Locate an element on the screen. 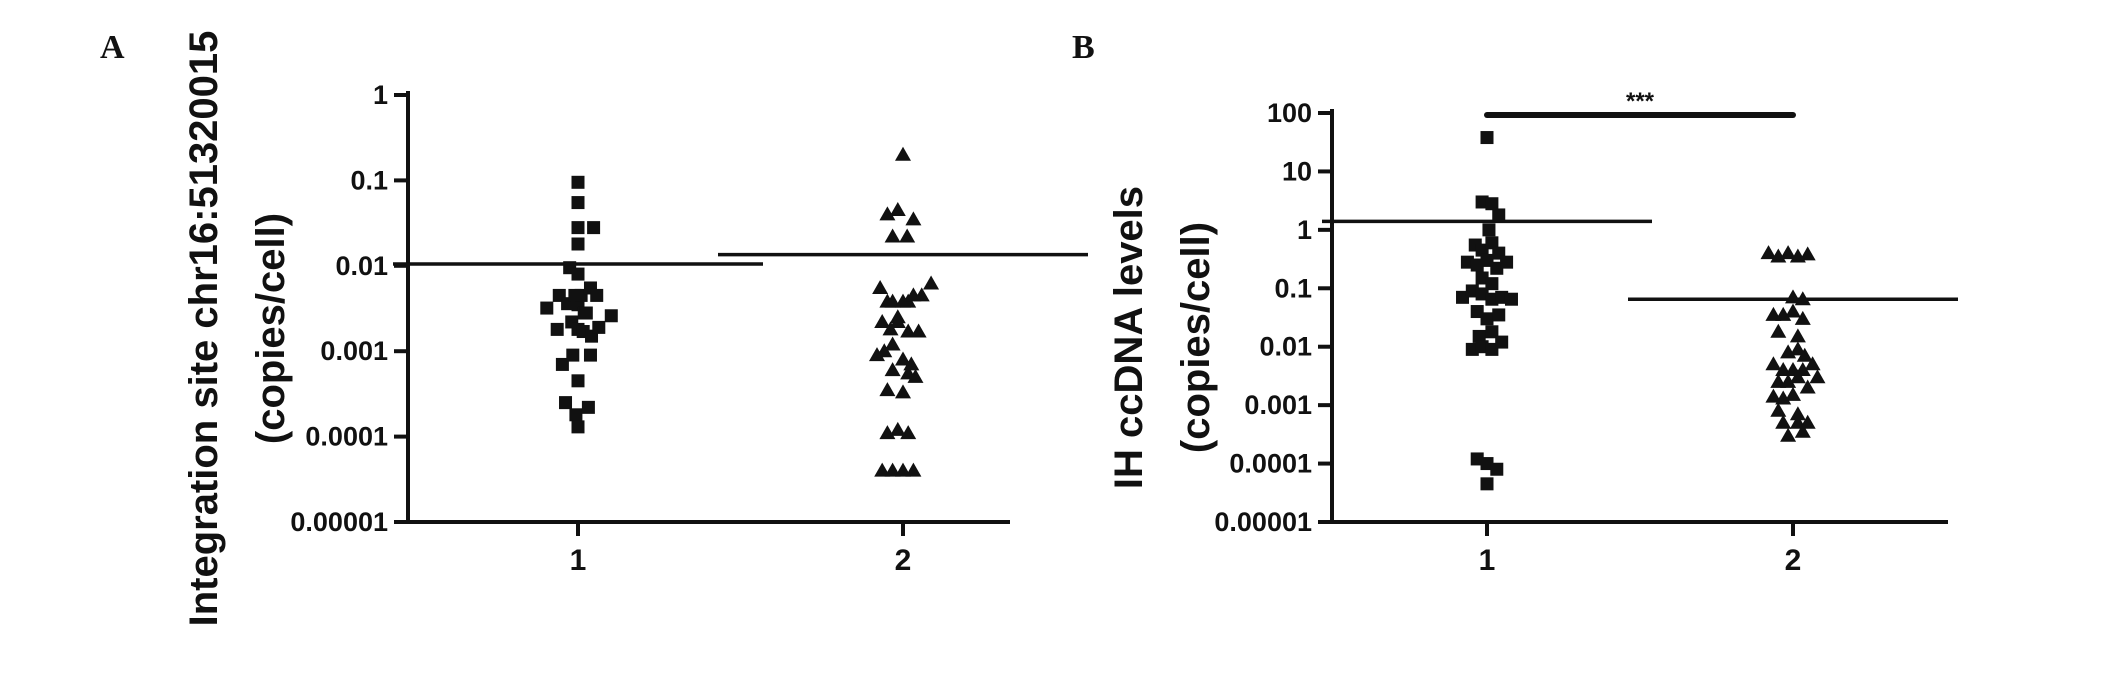 The height and width of the screenshot is (675, 2126). y-tick-label: 0.001 is located at coordinates (1278, 405).